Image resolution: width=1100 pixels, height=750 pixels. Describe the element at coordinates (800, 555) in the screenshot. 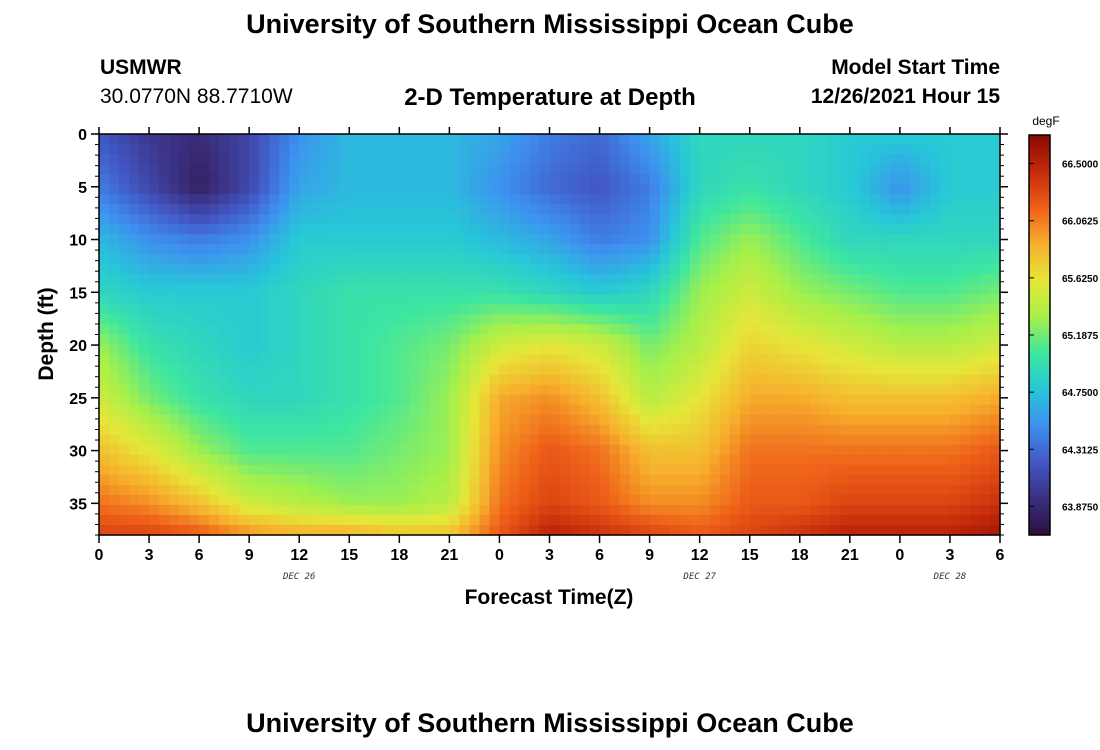

I see `x-tick-label: 18` at that location.